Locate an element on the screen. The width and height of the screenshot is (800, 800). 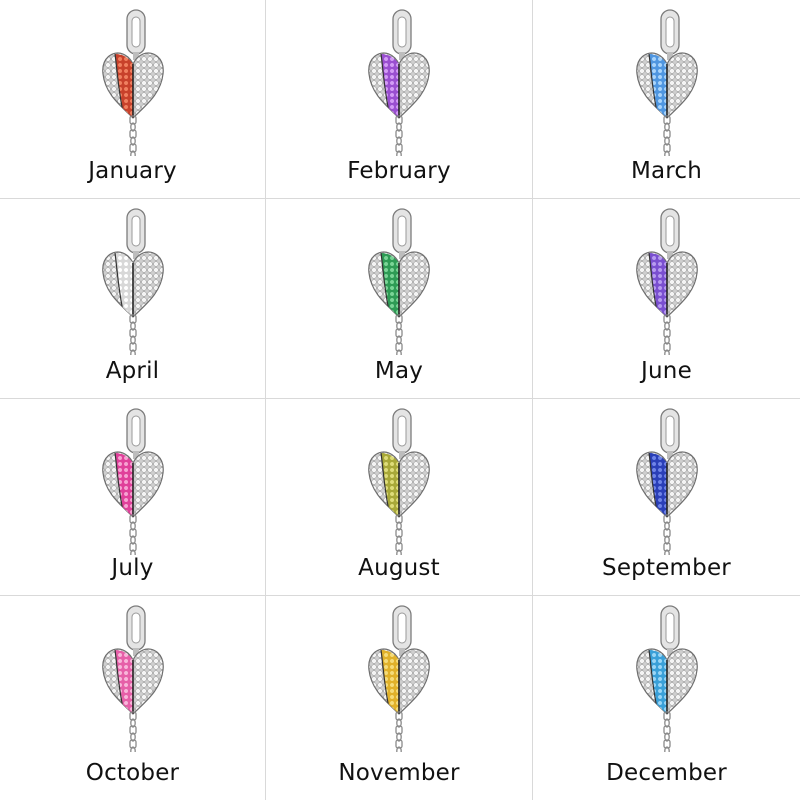
charm-tile-10: November is located at coordinates (399, 698).